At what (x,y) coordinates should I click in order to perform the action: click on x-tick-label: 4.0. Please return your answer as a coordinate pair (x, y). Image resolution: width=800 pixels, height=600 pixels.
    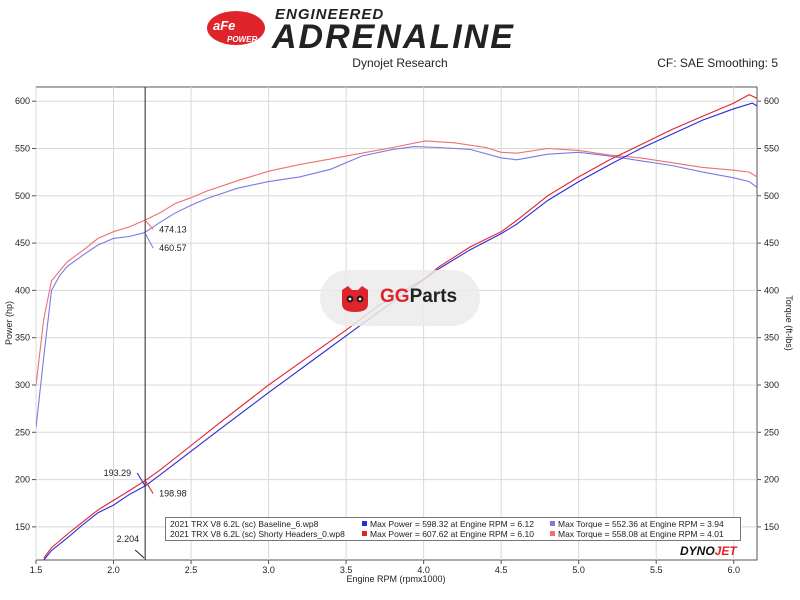
    Looking at the image, I should click on (423, 570).